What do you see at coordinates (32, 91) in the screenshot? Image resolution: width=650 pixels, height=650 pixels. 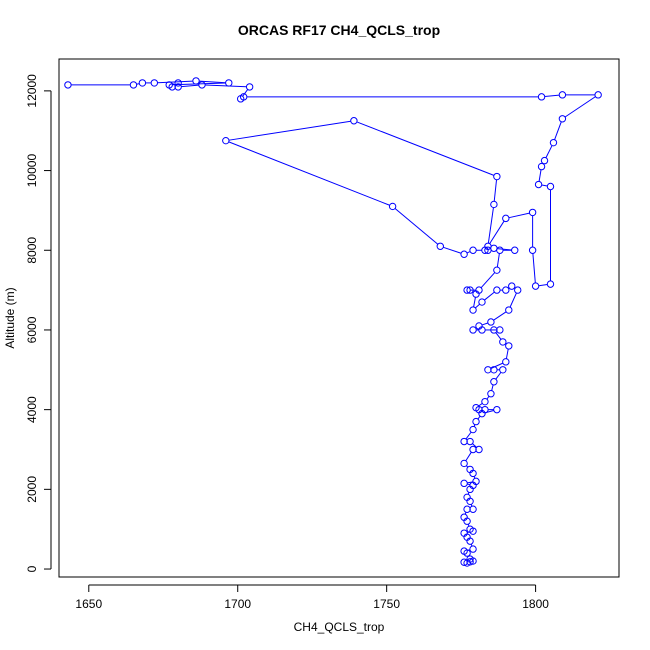 I see `y-tick-label: 12000` at bounding box center [32, 91].